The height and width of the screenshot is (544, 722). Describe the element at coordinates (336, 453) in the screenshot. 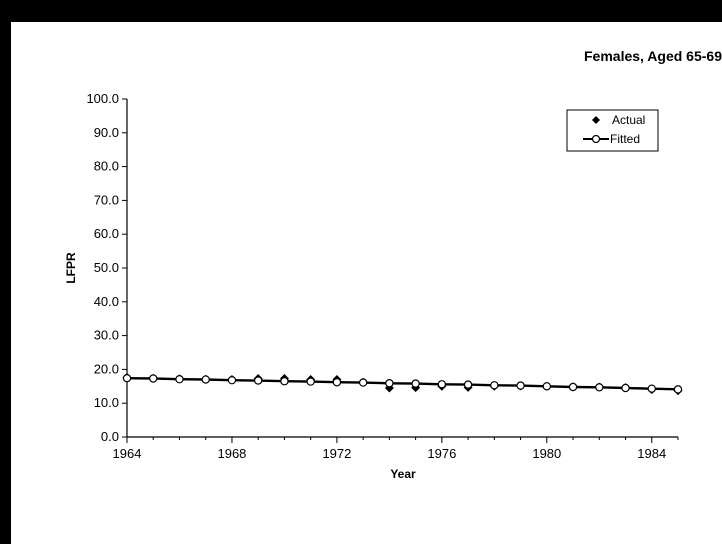

I see `x-tick-label: 1972` at that location.